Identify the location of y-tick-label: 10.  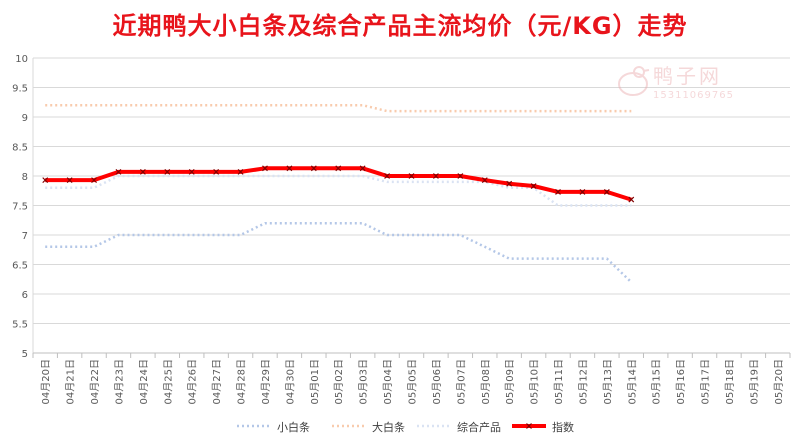
(21, 59).